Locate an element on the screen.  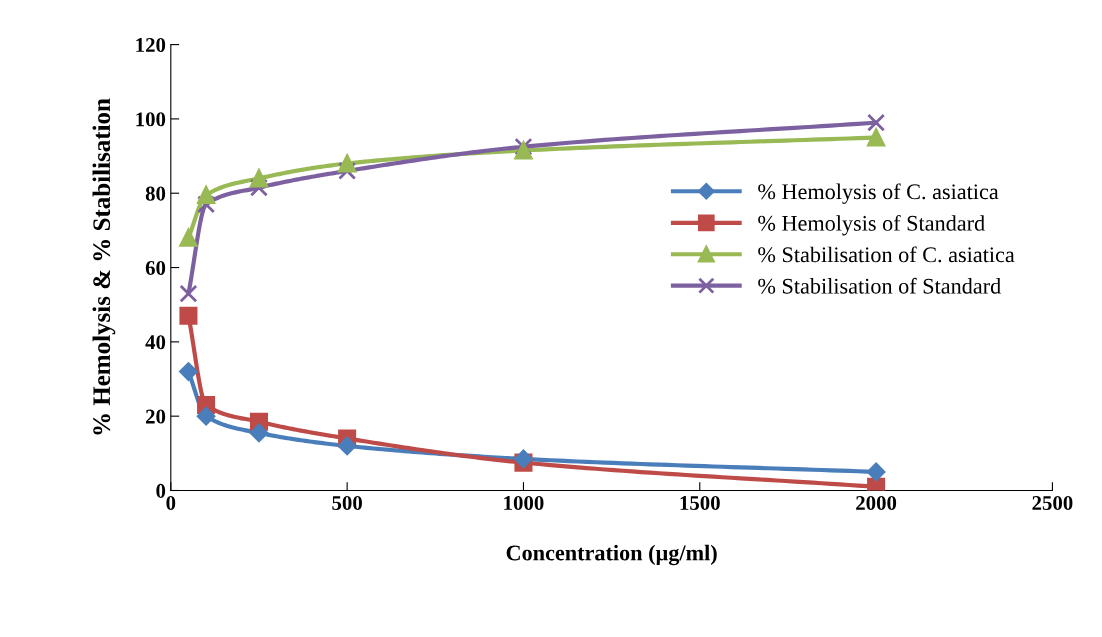
y-axis-title: % Hemolysis & % Stabilisation is located at coordinates (104, 266).